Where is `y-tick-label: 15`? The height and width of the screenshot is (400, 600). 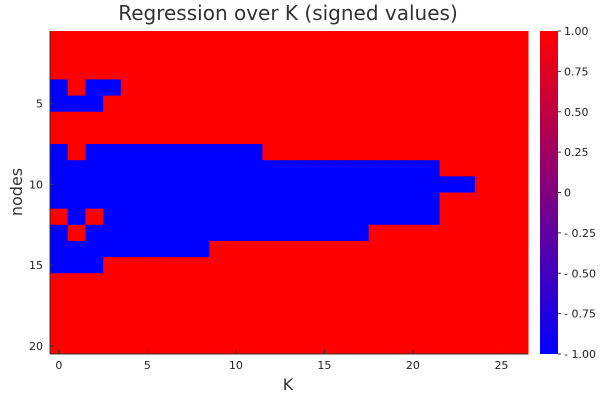
y-tick-label: 15 is located at coordinates (36, 265).